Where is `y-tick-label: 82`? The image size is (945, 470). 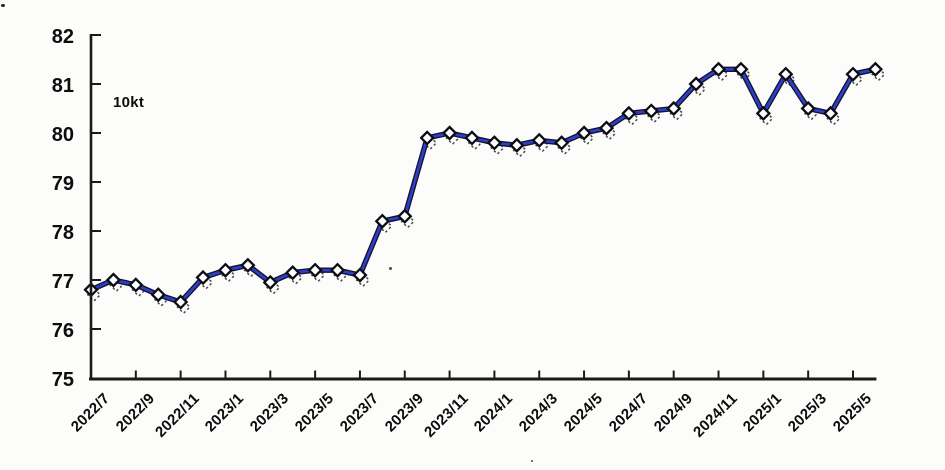 y-tick-label: 82 is located at coordinates (62, 37).